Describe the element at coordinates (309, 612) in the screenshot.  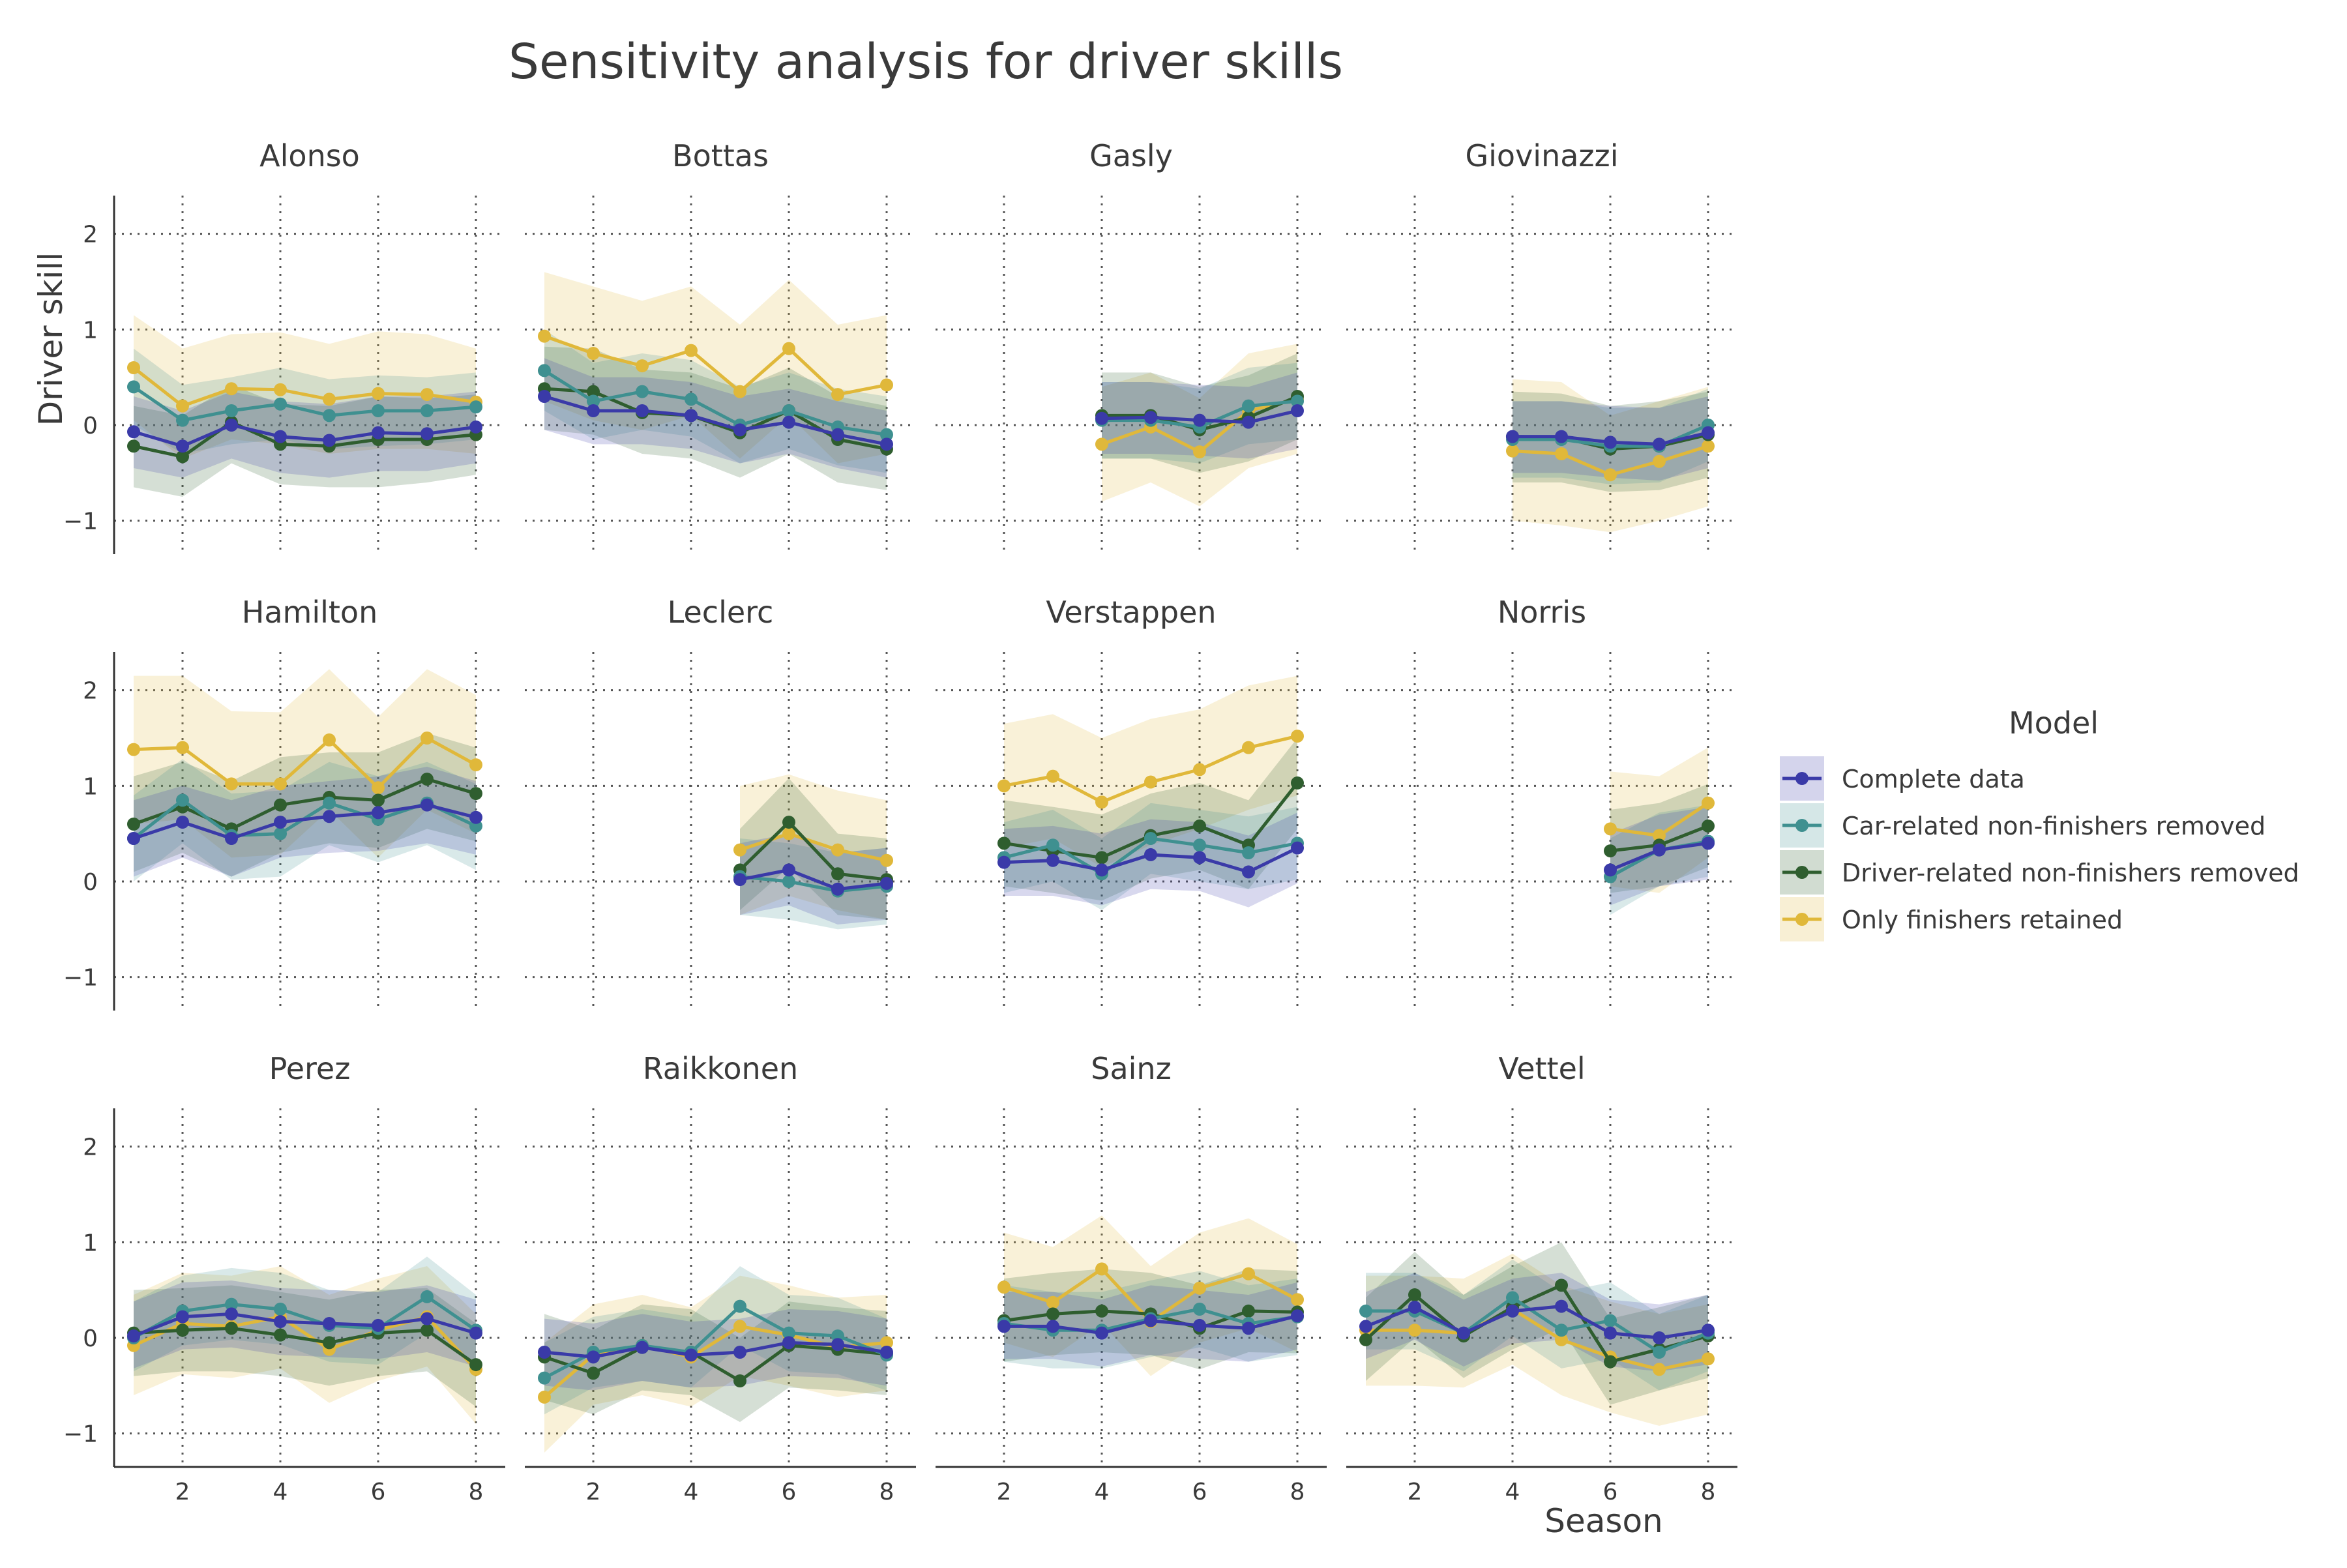
I see `panel-title-hamilton: Hamilton` at that location.